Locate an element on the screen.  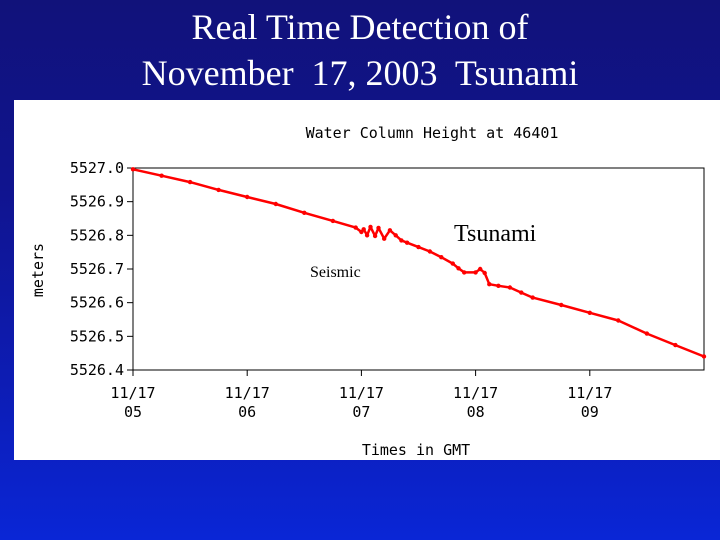
y-tick-label: 5526.5 is located at coordinates (97, 336).